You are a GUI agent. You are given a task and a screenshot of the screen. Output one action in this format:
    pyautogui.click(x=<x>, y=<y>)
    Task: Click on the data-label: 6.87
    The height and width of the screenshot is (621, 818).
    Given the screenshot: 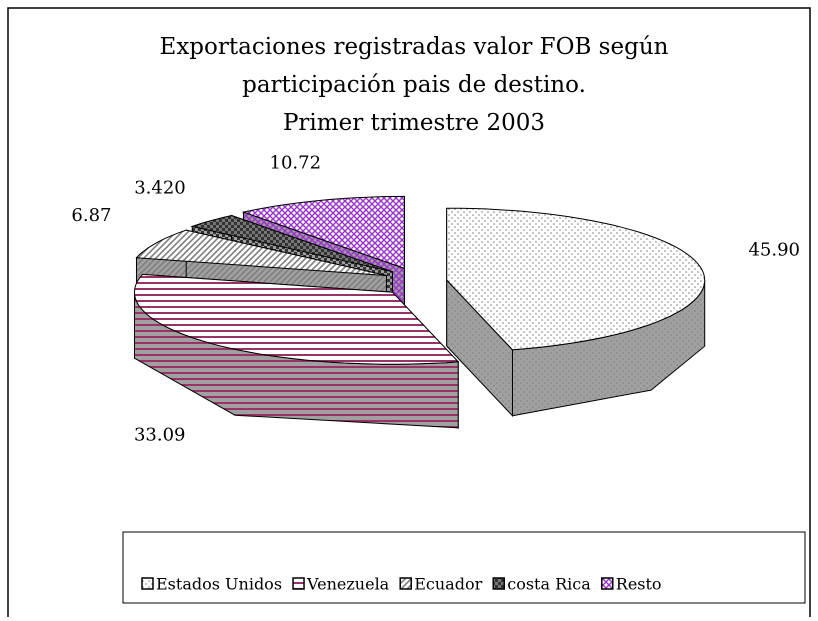 What is the action you would take?
    pyautogui.click(x=91, y=215)
    